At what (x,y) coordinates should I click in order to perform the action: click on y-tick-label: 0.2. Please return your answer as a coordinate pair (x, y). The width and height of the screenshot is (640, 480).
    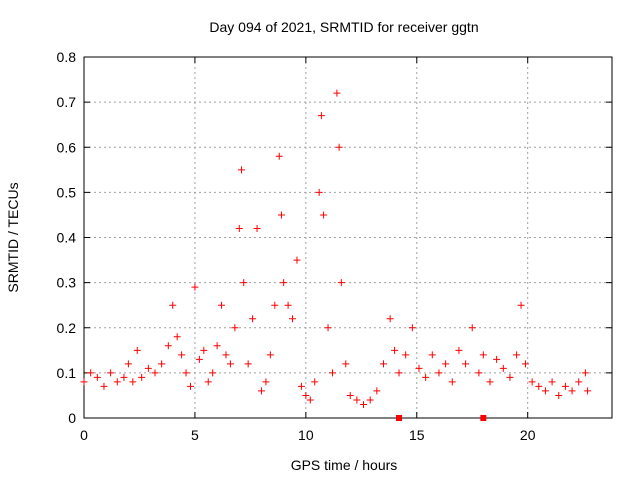
    Looking at the image, I should click on (67, 328).